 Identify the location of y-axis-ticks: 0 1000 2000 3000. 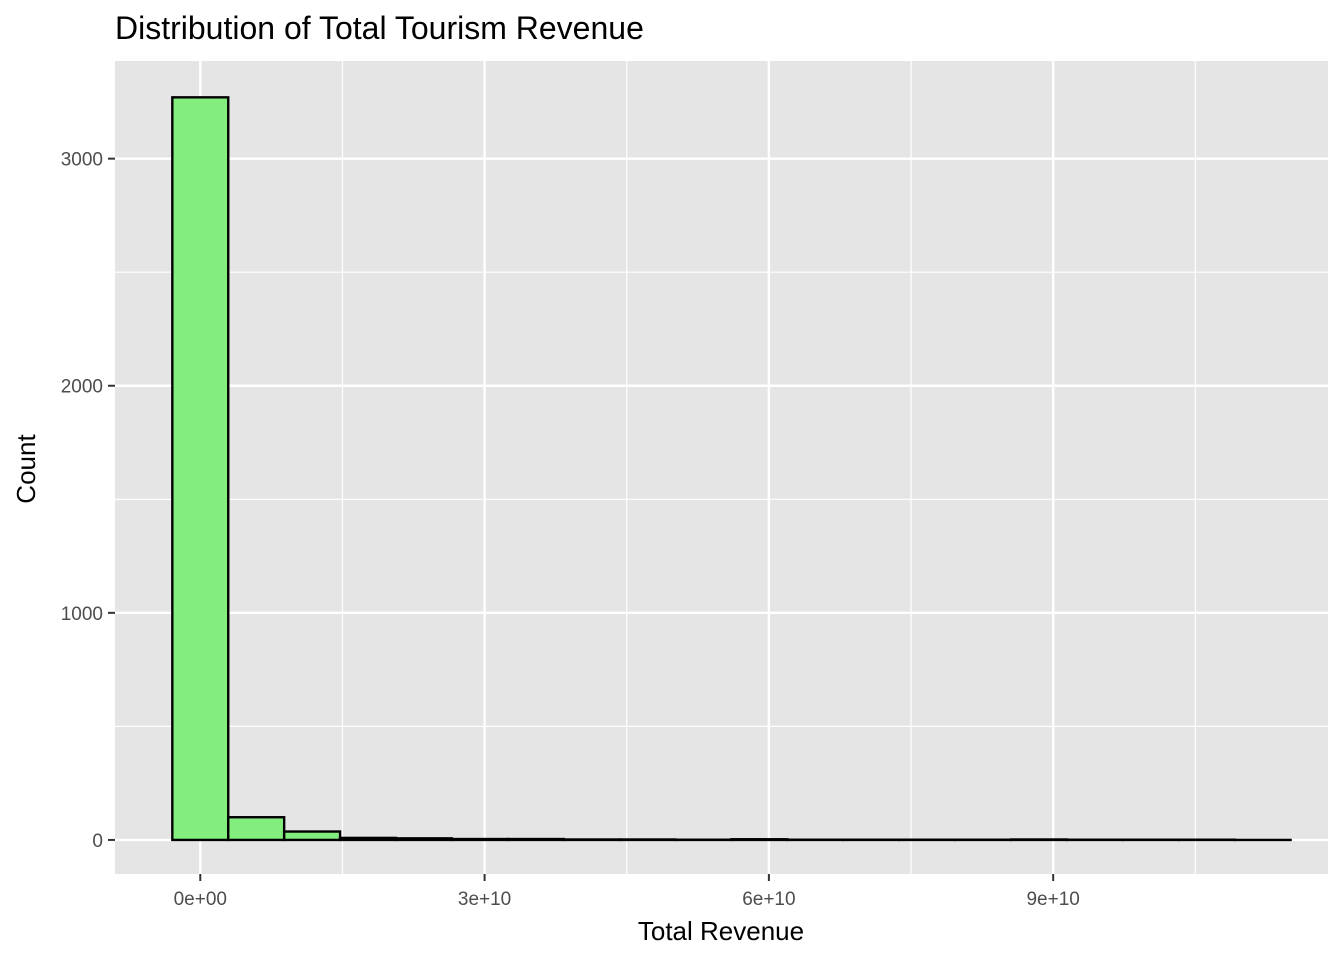
(88, 501).